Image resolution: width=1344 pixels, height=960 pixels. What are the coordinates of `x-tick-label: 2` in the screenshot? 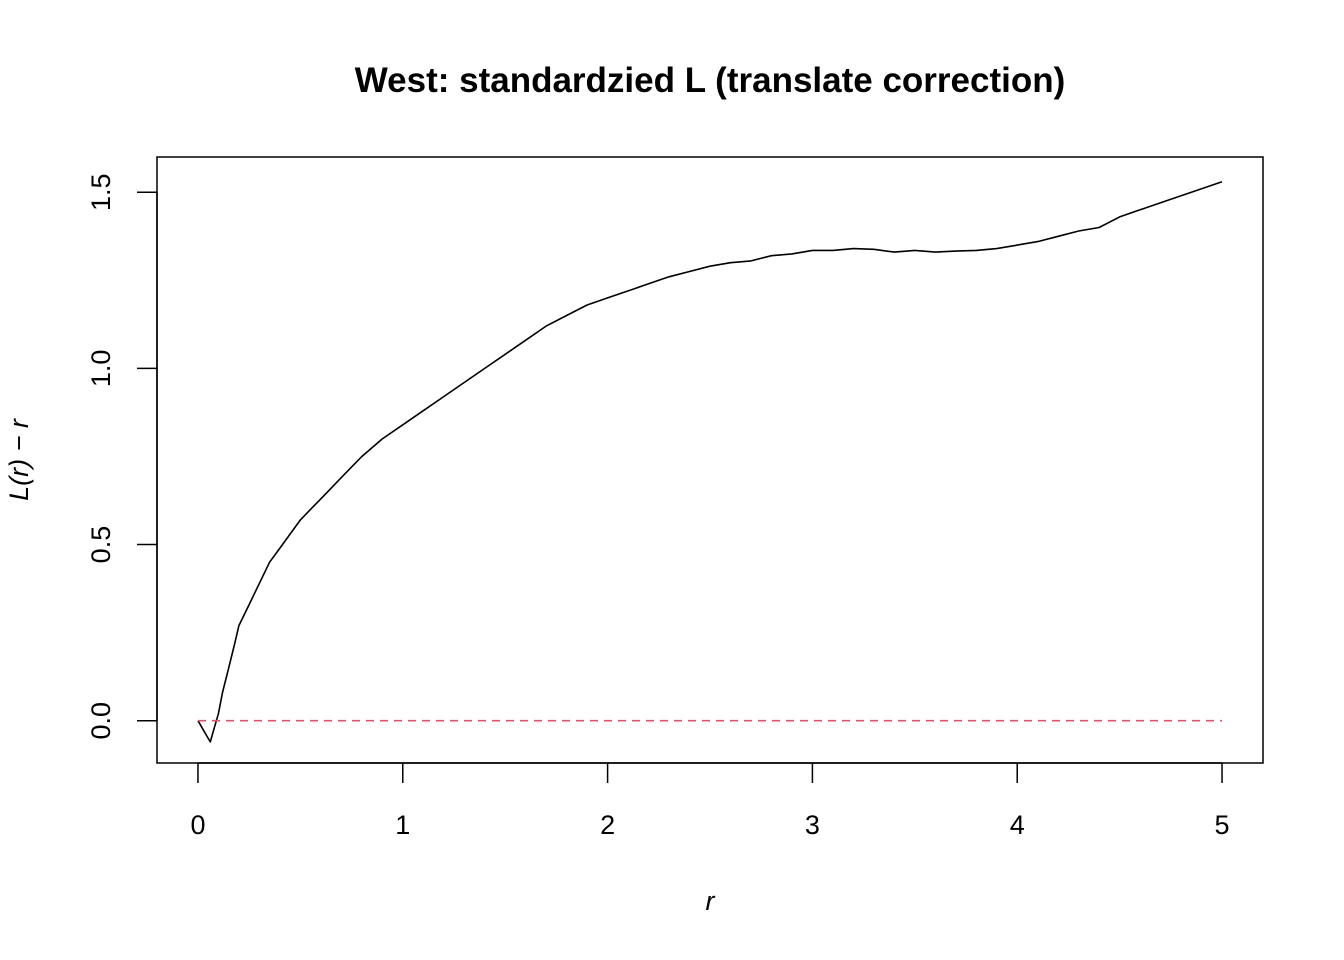 It's located at (607, 825).